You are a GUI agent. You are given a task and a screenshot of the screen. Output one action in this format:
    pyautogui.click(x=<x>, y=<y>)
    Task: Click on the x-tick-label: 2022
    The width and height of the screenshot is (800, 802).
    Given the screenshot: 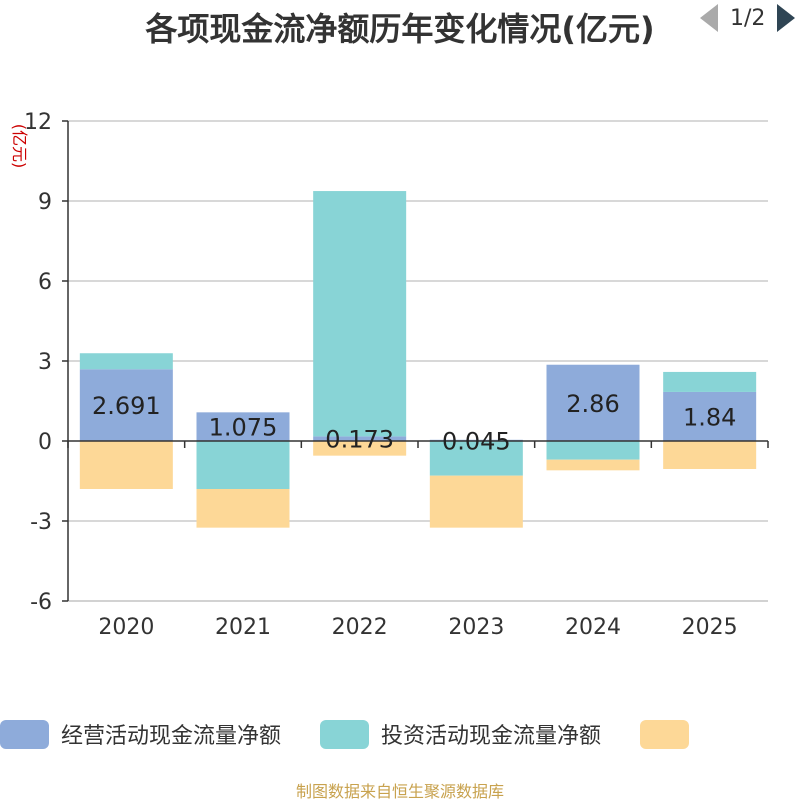 What is the action you would take?
    pyautogui.click(x=360, y=627)
    